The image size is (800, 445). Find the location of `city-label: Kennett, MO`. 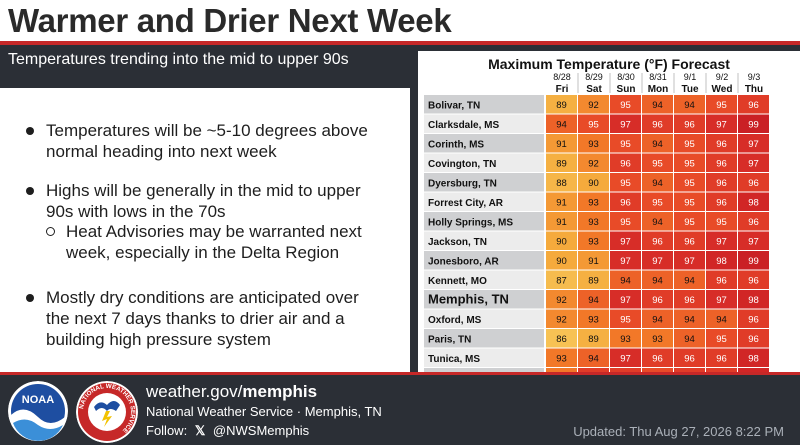

city-label: Kennett, MO is located at coordinates (457, 281).